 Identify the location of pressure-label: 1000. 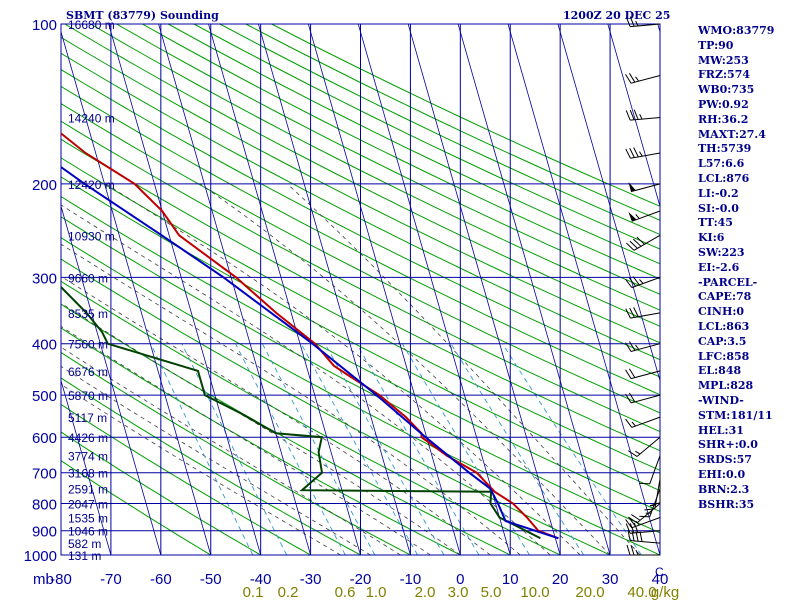
(40, 556).